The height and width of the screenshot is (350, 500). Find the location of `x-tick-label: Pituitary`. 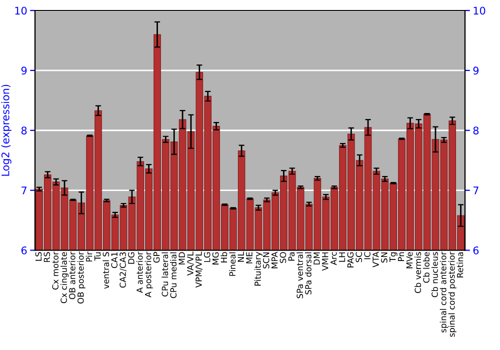

x-tick-label: Pituitary is located at coordinates (258, 269).